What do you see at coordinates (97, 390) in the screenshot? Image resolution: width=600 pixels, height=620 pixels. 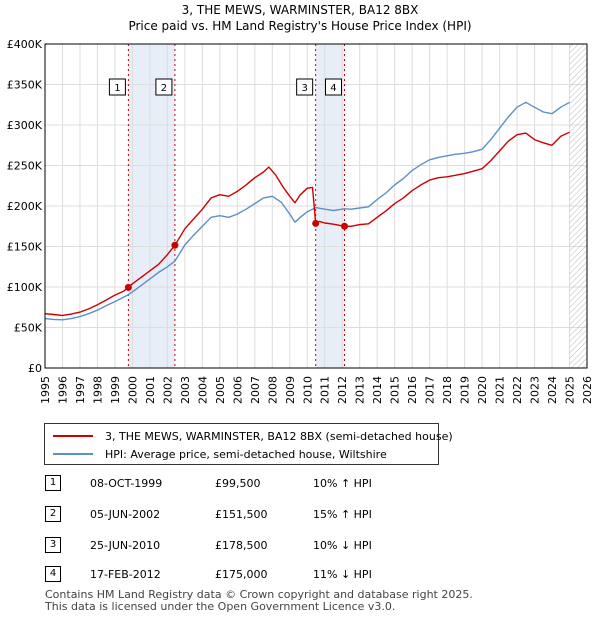 I see `x-tick-label: 1998` at bounding box center [97, 390].